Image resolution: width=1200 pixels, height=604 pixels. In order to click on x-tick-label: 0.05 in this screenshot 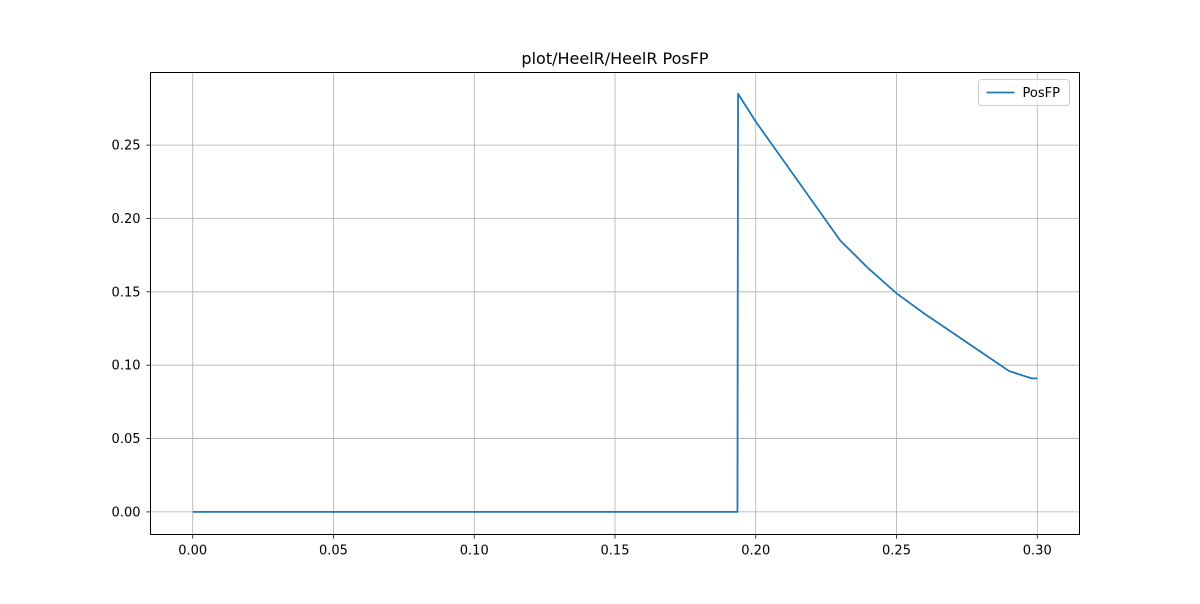, I will do `click(333, 551)`.